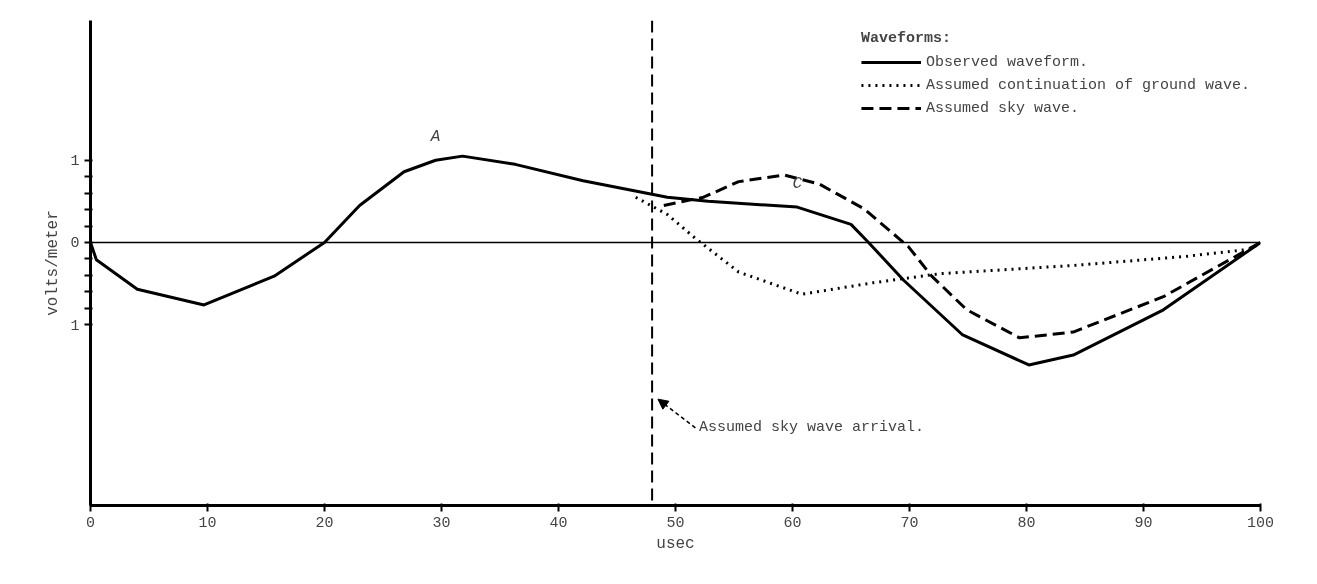 The height and width of the screenshot is (584, 1317). I want to click on y-axis-title: volts/meter, so click(53, 263).